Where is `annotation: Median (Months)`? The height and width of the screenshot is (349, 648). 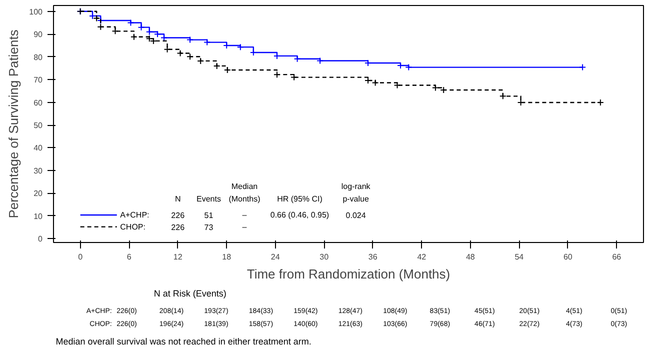 annotation: Median (Months) is located at coordinates (244, 193).